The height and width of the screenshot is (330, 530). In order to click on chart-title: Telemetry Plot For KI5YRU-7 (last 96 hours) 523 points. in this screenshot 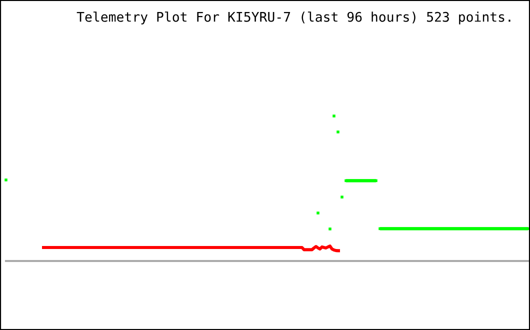, I will do `click(293, 18)`.